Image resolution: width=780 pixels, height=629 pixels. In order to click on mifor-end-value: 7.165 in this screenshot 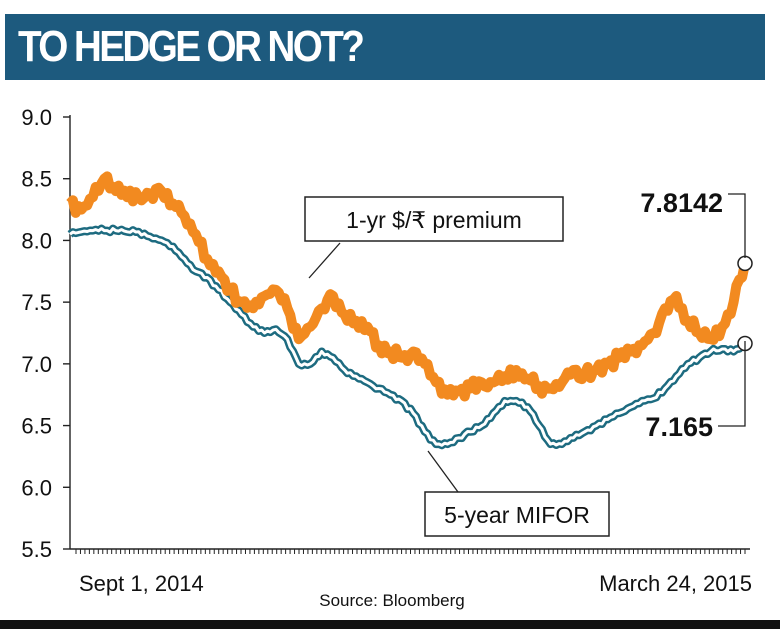, I will do `click(679, 427)`.